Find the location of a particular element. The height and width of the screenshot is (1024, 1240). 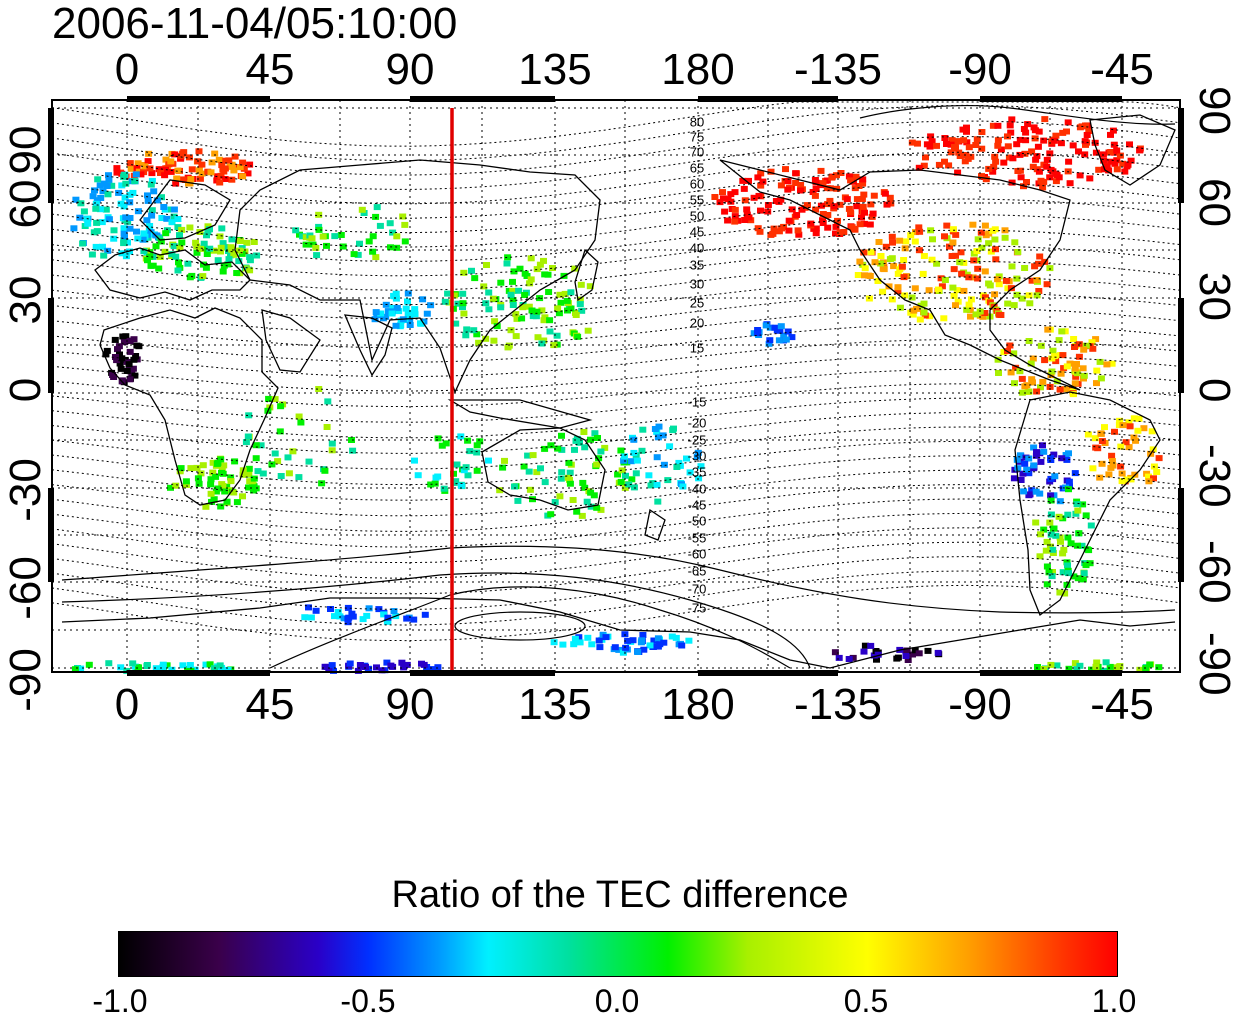

contour-label: -20 is located at coordinates (697, 423).